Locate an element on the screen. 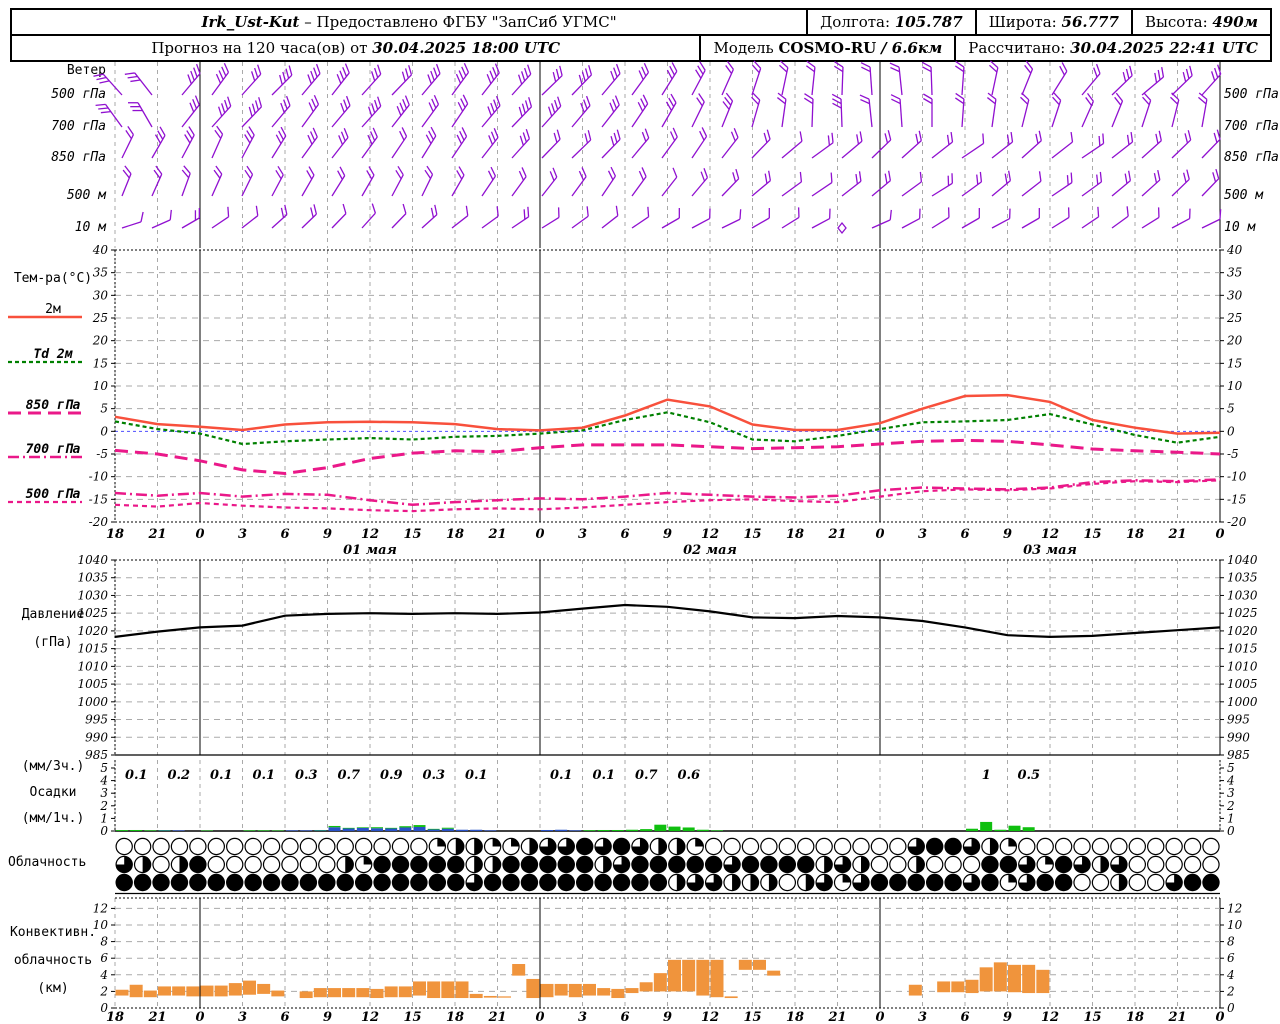  wind-panel-title: Ветер is located at coordinates (86, 70).